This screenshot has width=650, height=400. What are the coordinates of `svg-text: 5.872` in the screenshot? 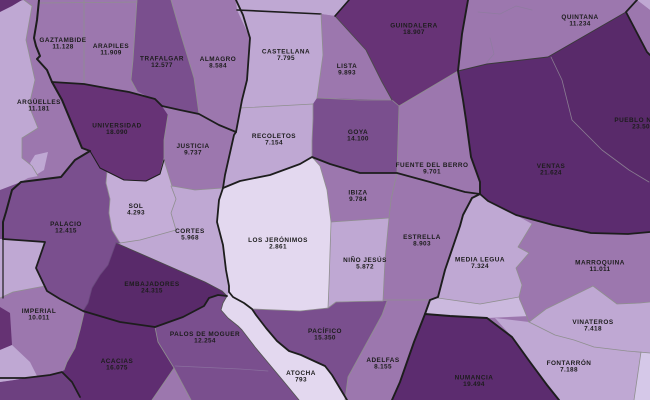 It's located at (365, 267).